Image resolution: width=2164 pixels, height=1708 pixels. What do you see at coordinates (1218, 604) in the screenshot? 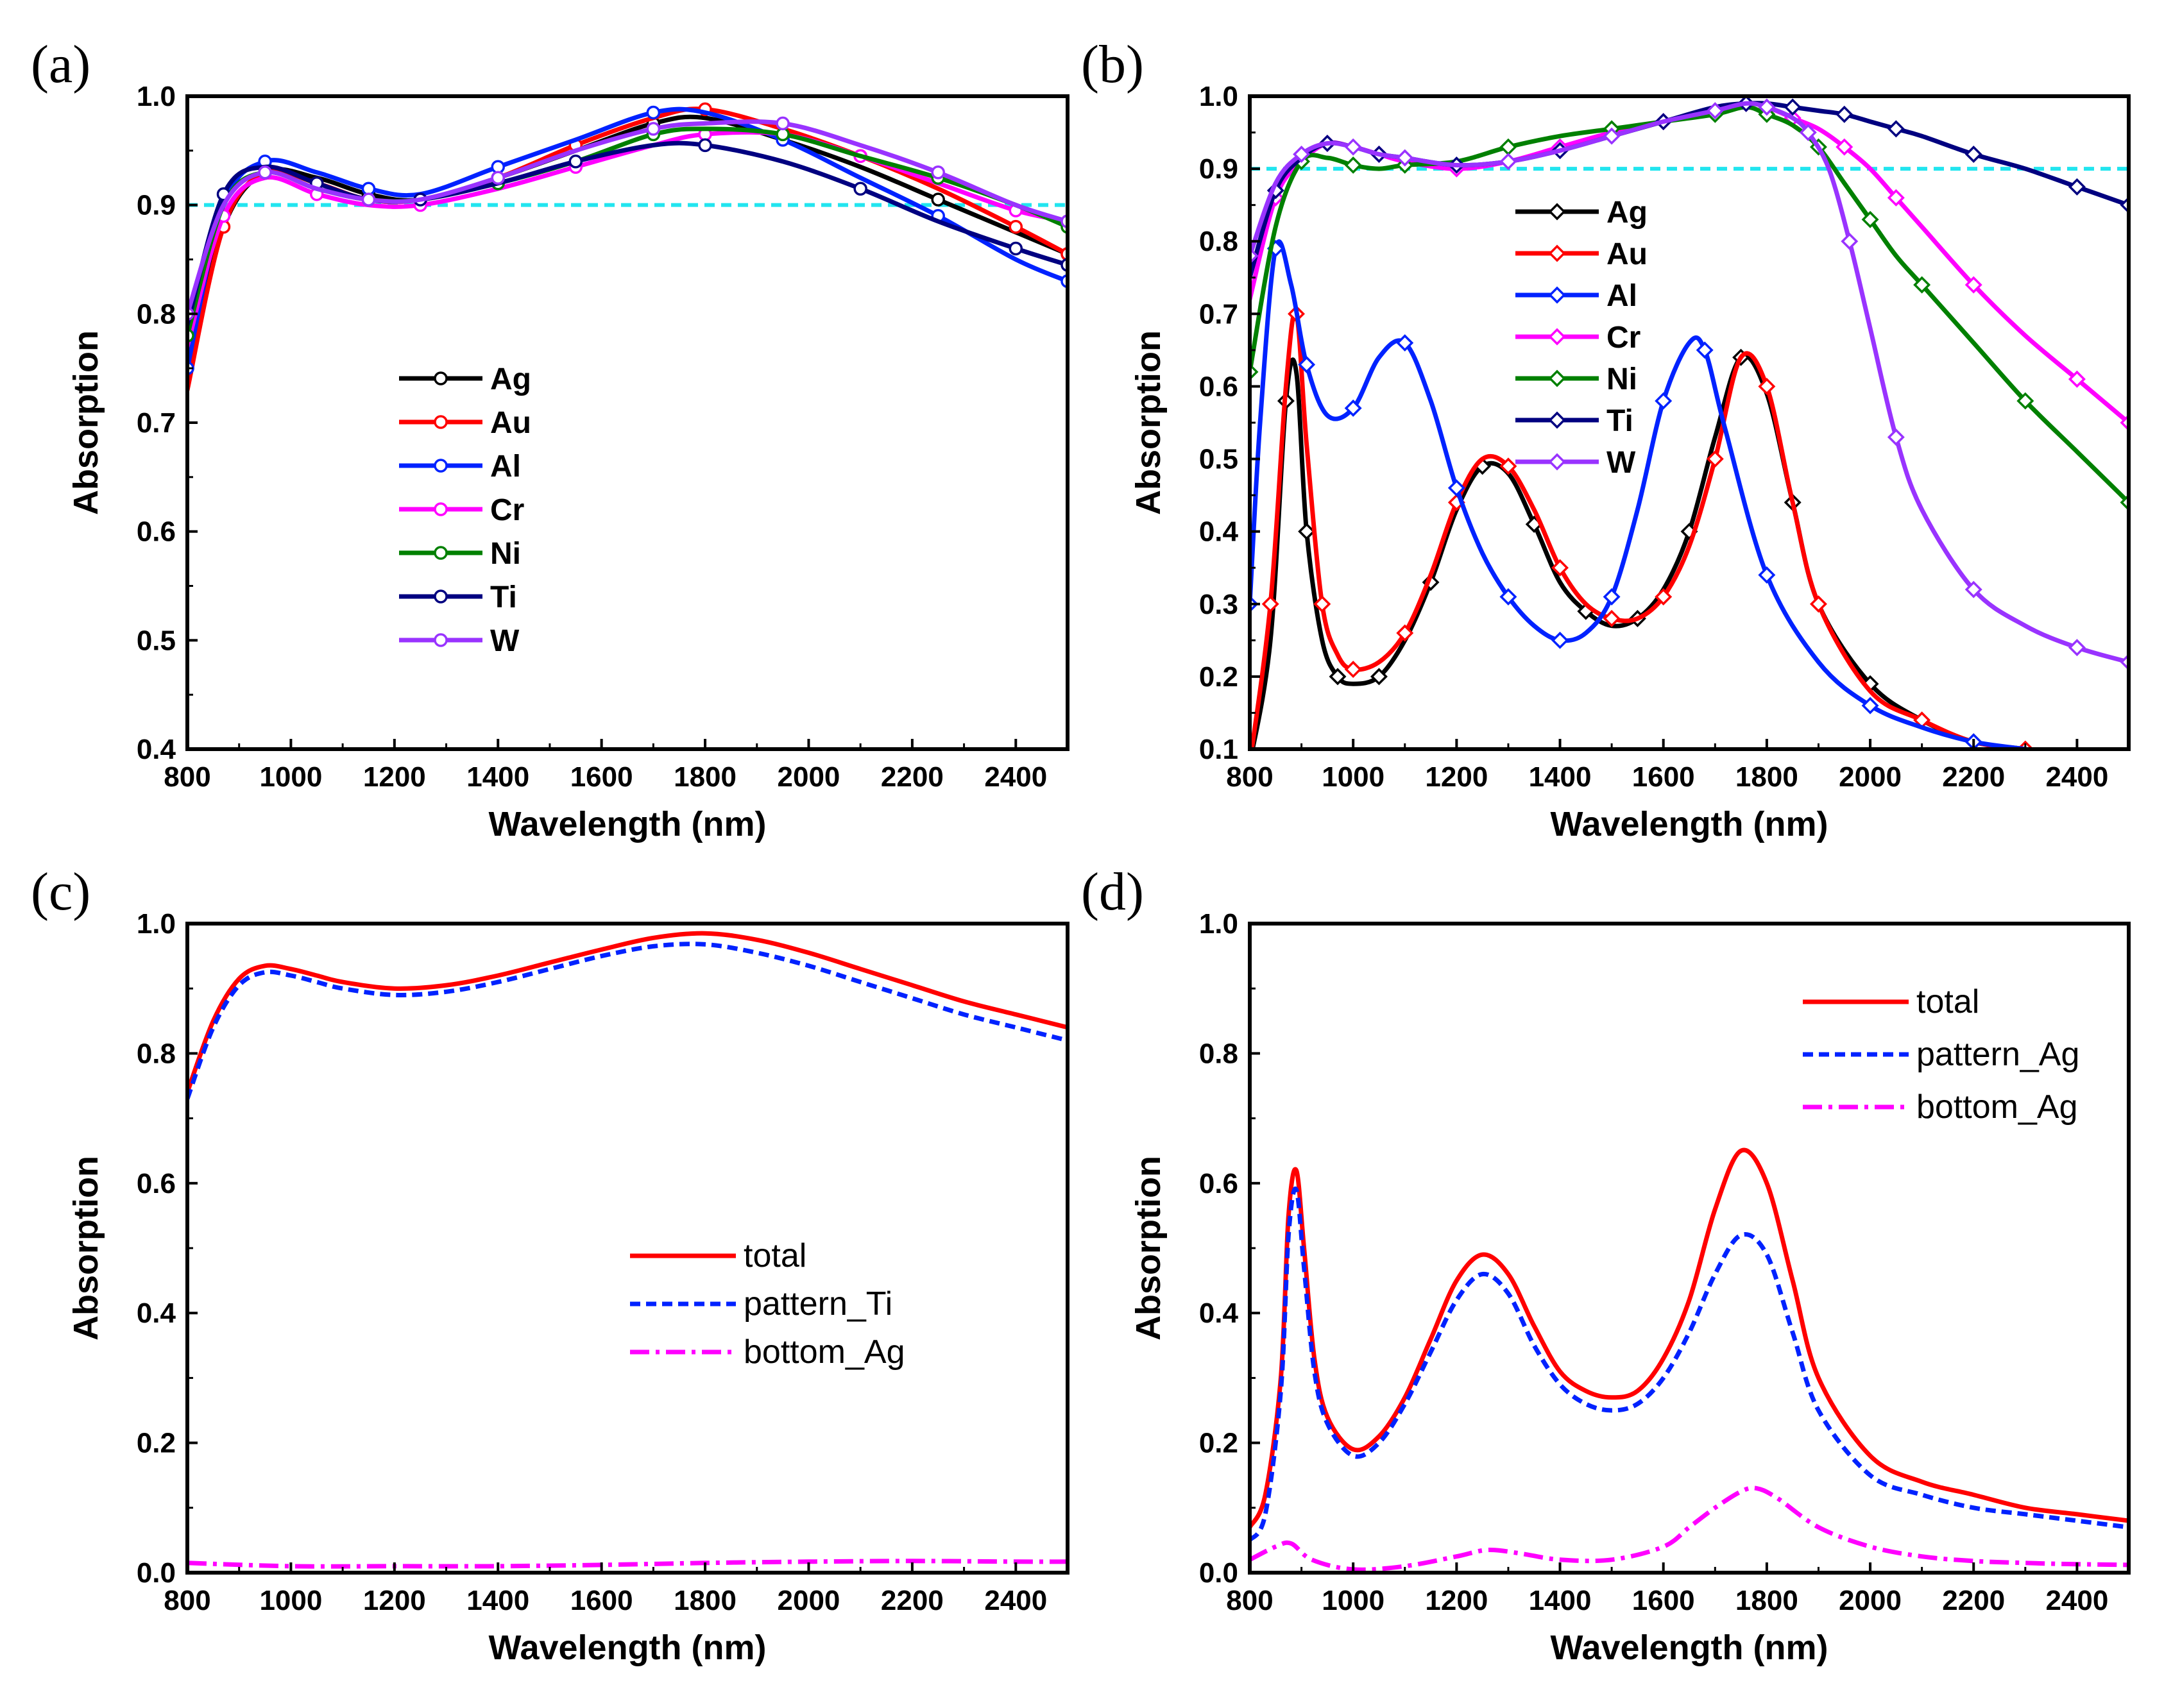
I see `y-tick-label: 0.3` at bounding box center [1218, 604].